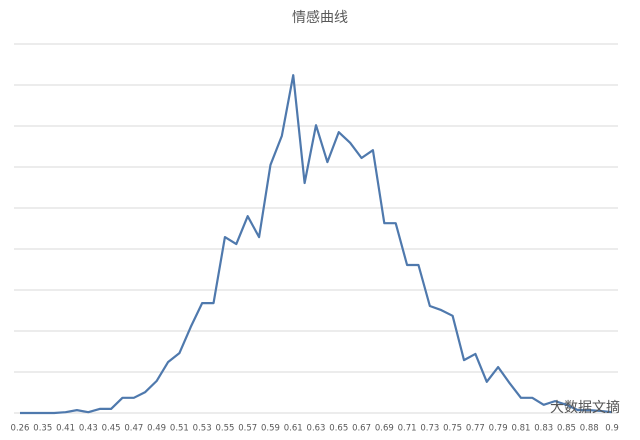 The width and height of the screenshot is (640, 440). What do you see at coordinates (202, 429) in the screenshot?
I see `x-tick-label: 0.53` at bounding box center [202, 429].